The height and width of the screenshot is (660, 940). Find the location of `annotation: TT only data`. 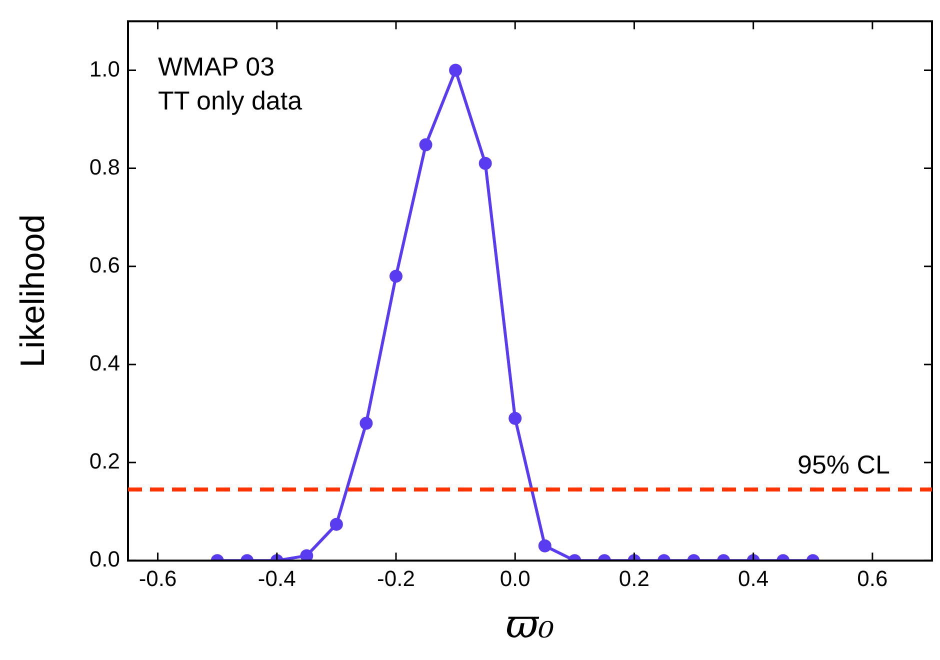

annotation: TT only data is located at coordinates (230, 100).